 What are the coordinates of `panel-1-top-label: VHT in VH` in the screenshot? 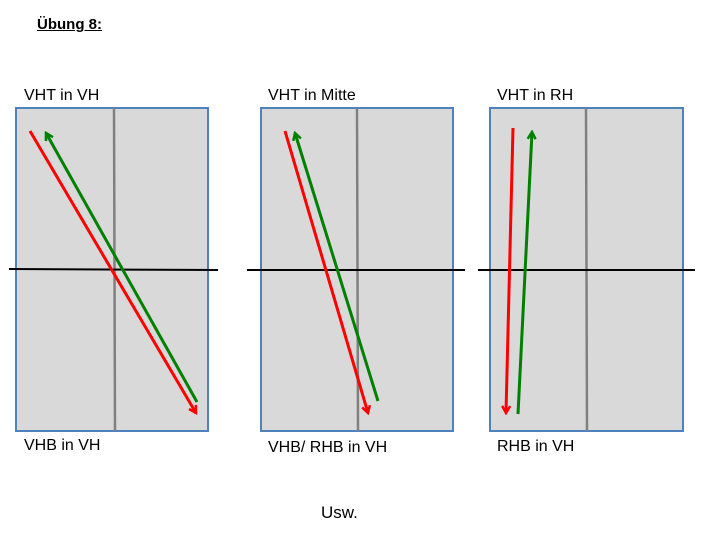 It's located at (62, 95).